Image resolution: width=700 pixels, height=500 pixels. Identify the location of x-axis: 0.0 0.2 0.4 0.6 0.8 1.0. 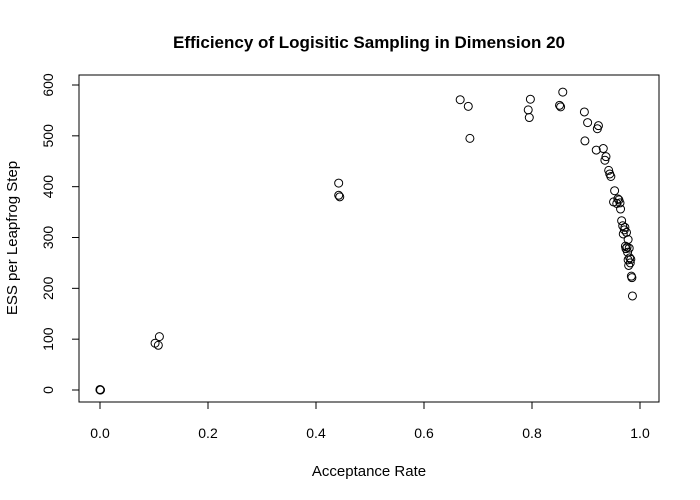
(370, 421).